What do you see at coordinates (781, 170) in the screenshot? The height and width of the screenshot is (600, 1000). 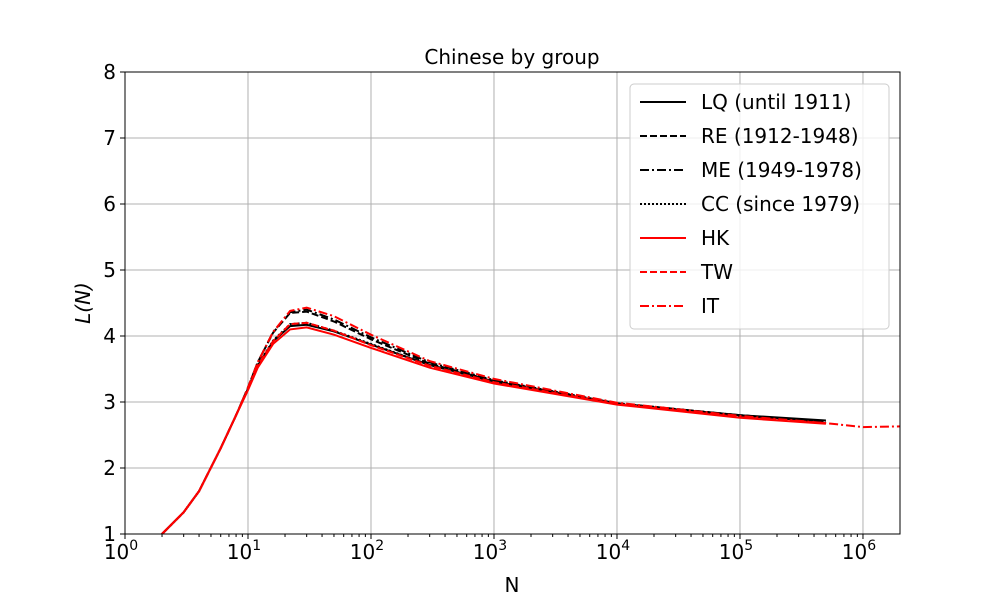 I see `legend-label: ME (1949-1978)` at bounding box center [781, 170].